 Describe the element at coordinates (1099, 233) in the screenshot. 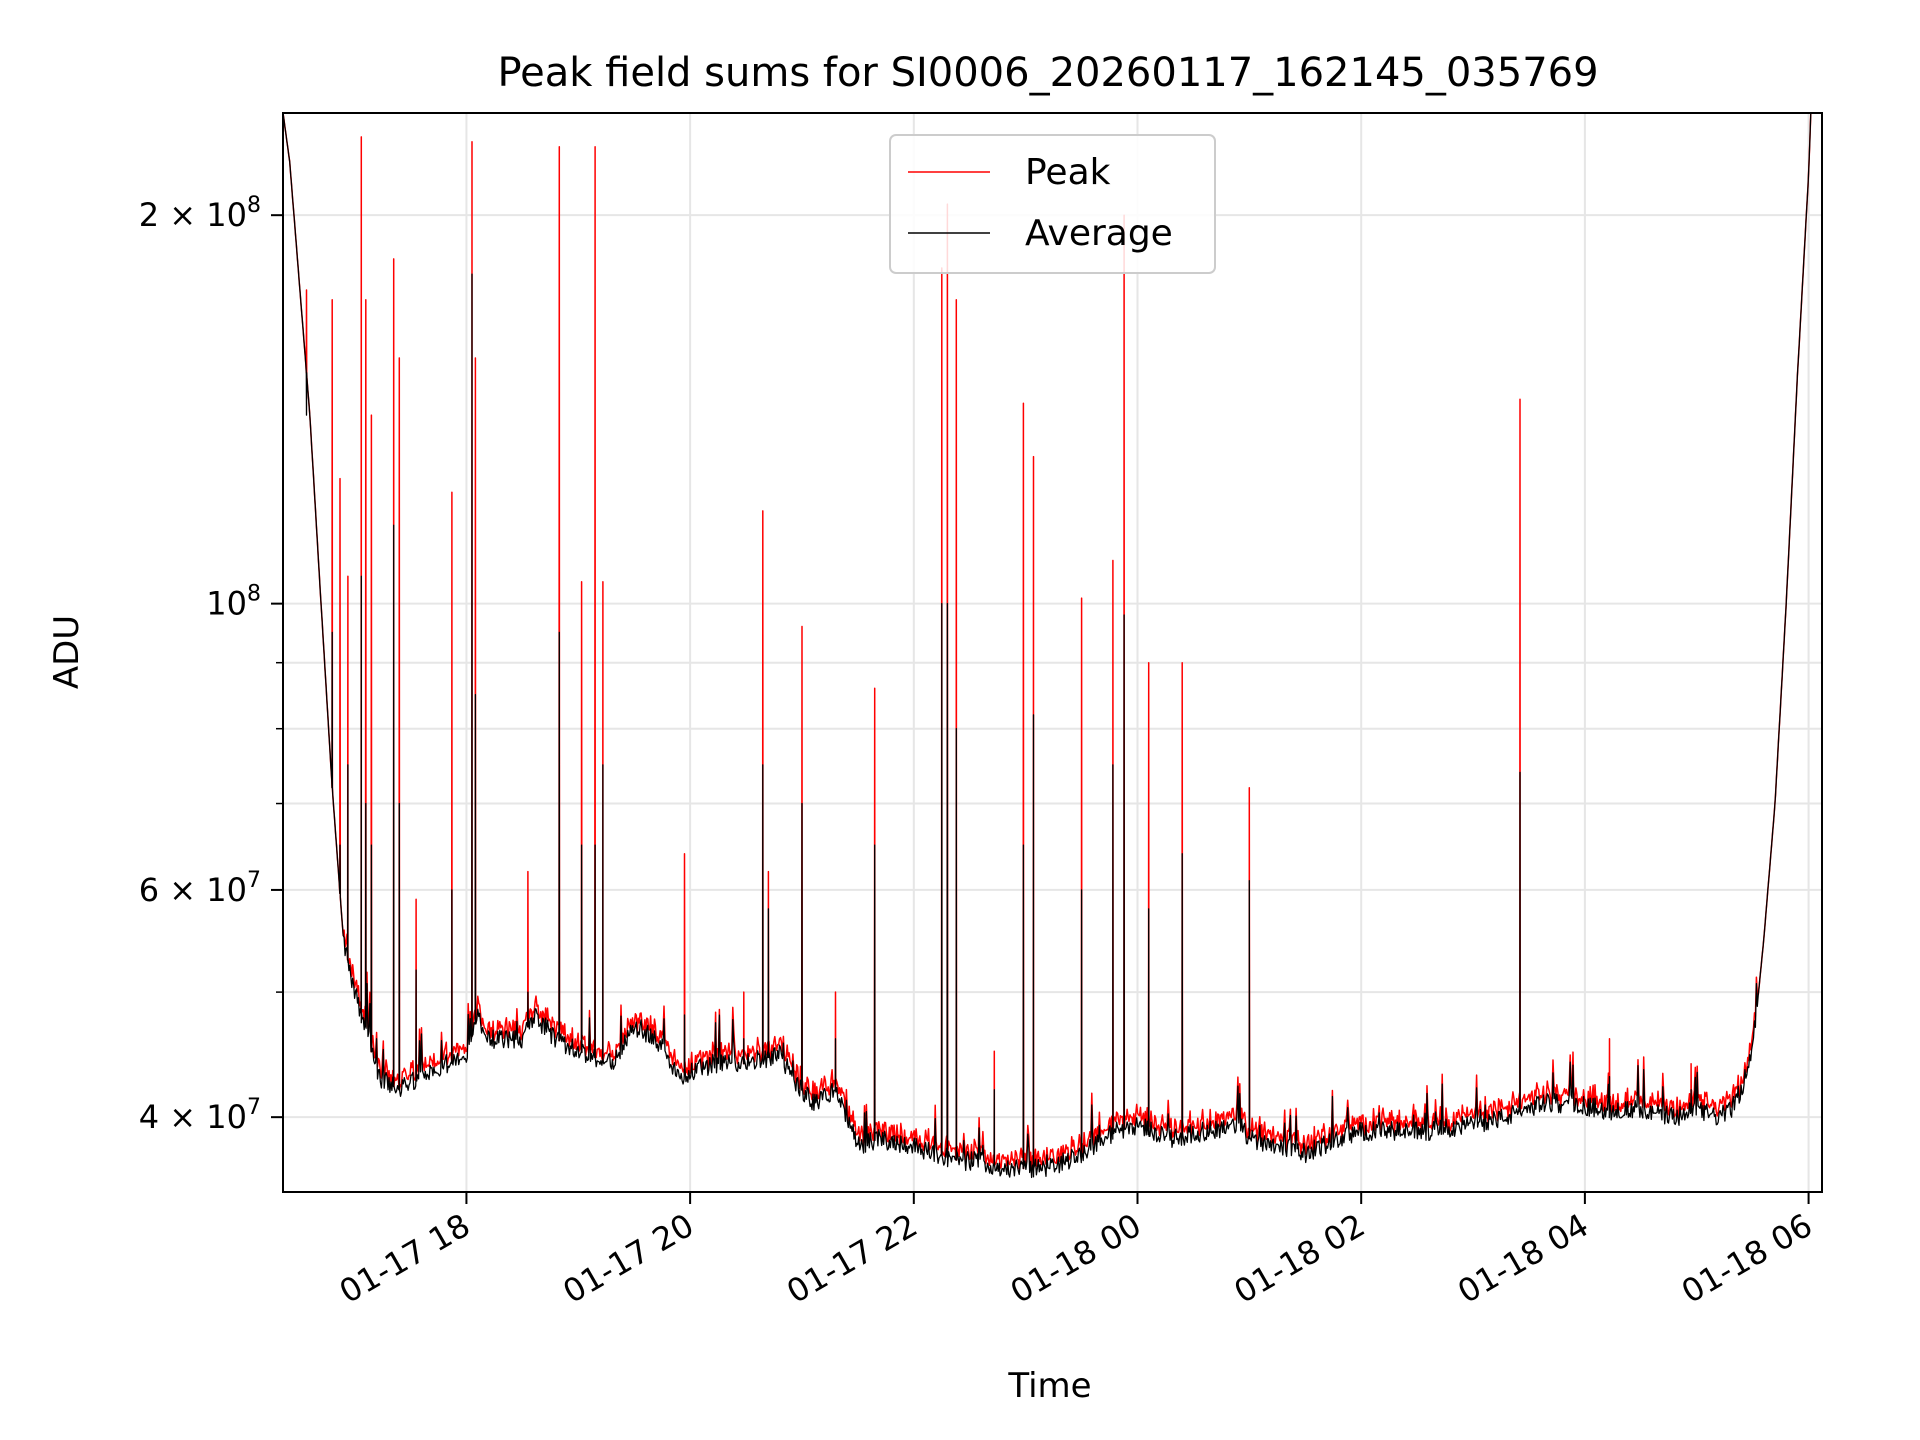

I see `legend-label-average: Average` at that location.